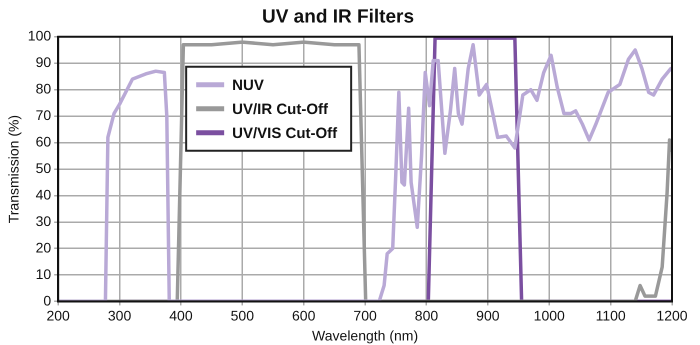  What do you see at coordinates (120, 316) in the screenshot?
I see `x-tick-label: 300` at bounding box center [120, 316].